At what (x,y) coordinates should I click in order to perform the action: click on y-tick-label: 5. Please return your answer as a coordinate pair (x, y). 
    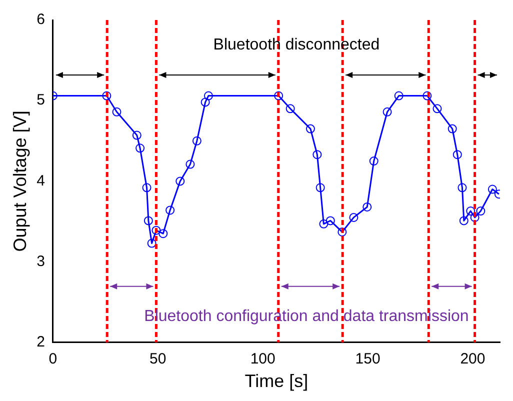
    Looking at the image, I should click on (40, 100).